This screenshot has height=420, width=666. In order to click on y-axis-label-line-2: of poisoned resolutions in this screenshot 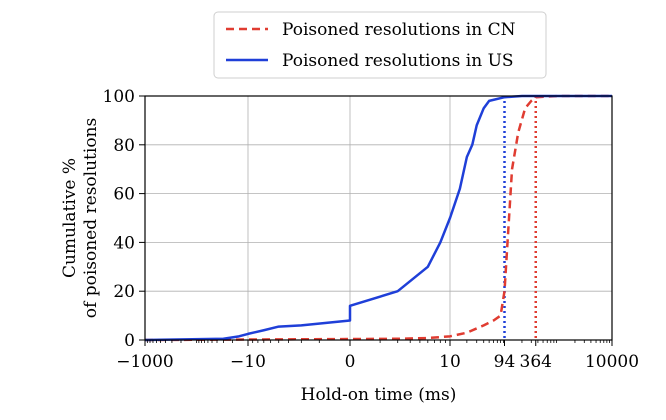, I will do `click(91, 218)`.